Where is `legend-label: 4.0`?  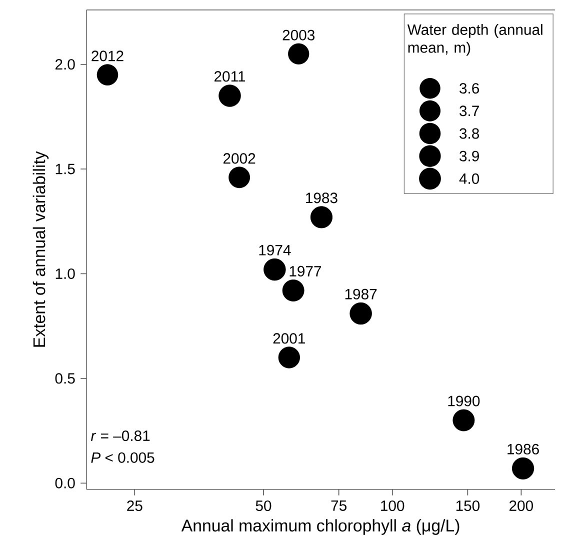 legend-label: 4.0 is located at coordinates (469, 178).